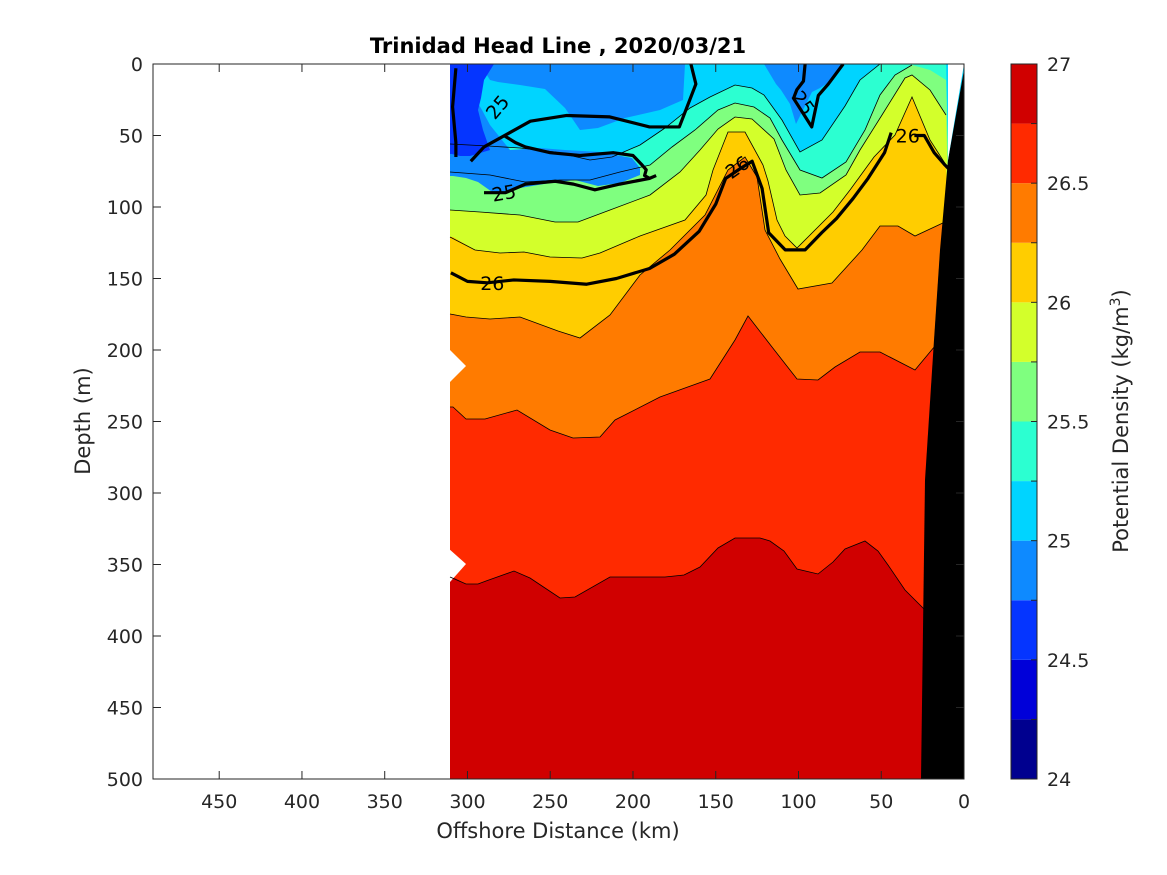 Image resolution: width=1167 pixels, height=875 pixels. I want to click on y-tick-label: 250, so click(125, 423).